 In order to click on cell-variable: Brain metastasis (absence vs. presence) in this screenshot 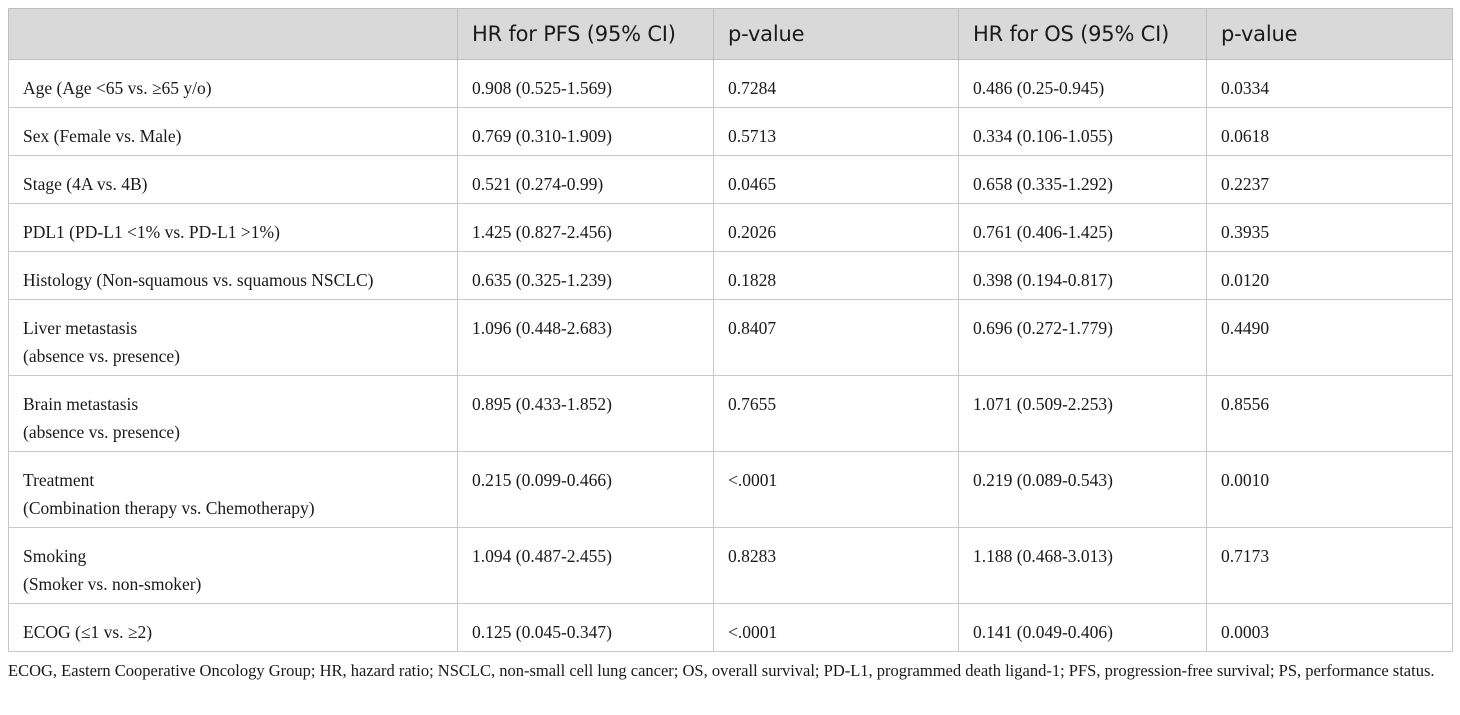, I will do `click(233, 413)`.